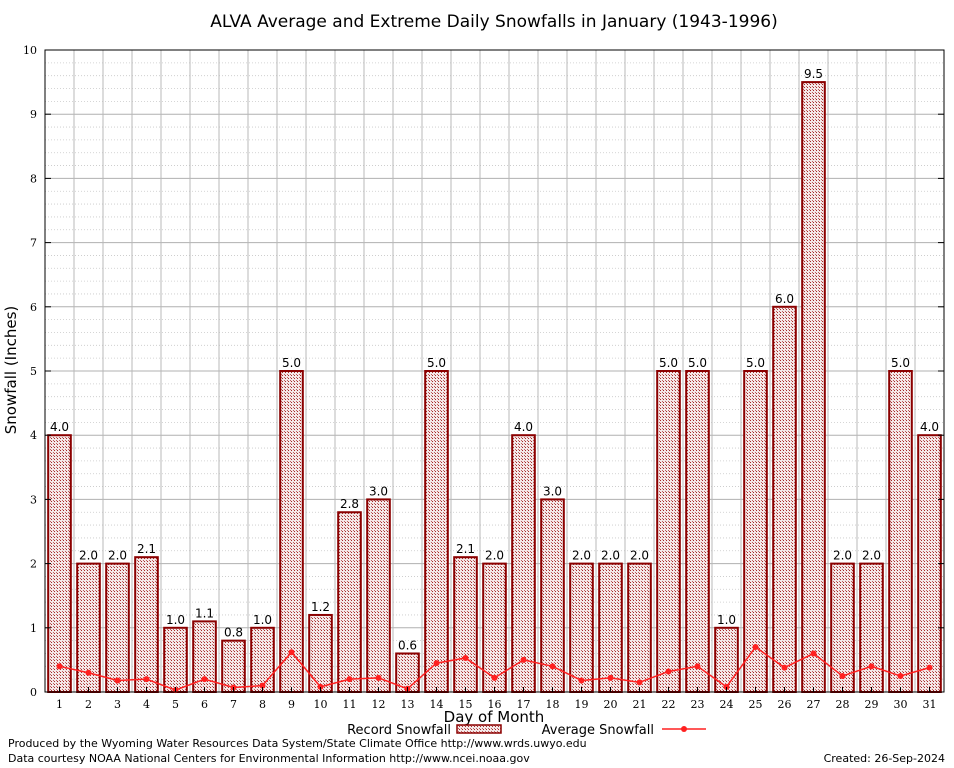 The image size is (954, 768). I want to click on x-tick-label: 15, so click(466, 704).